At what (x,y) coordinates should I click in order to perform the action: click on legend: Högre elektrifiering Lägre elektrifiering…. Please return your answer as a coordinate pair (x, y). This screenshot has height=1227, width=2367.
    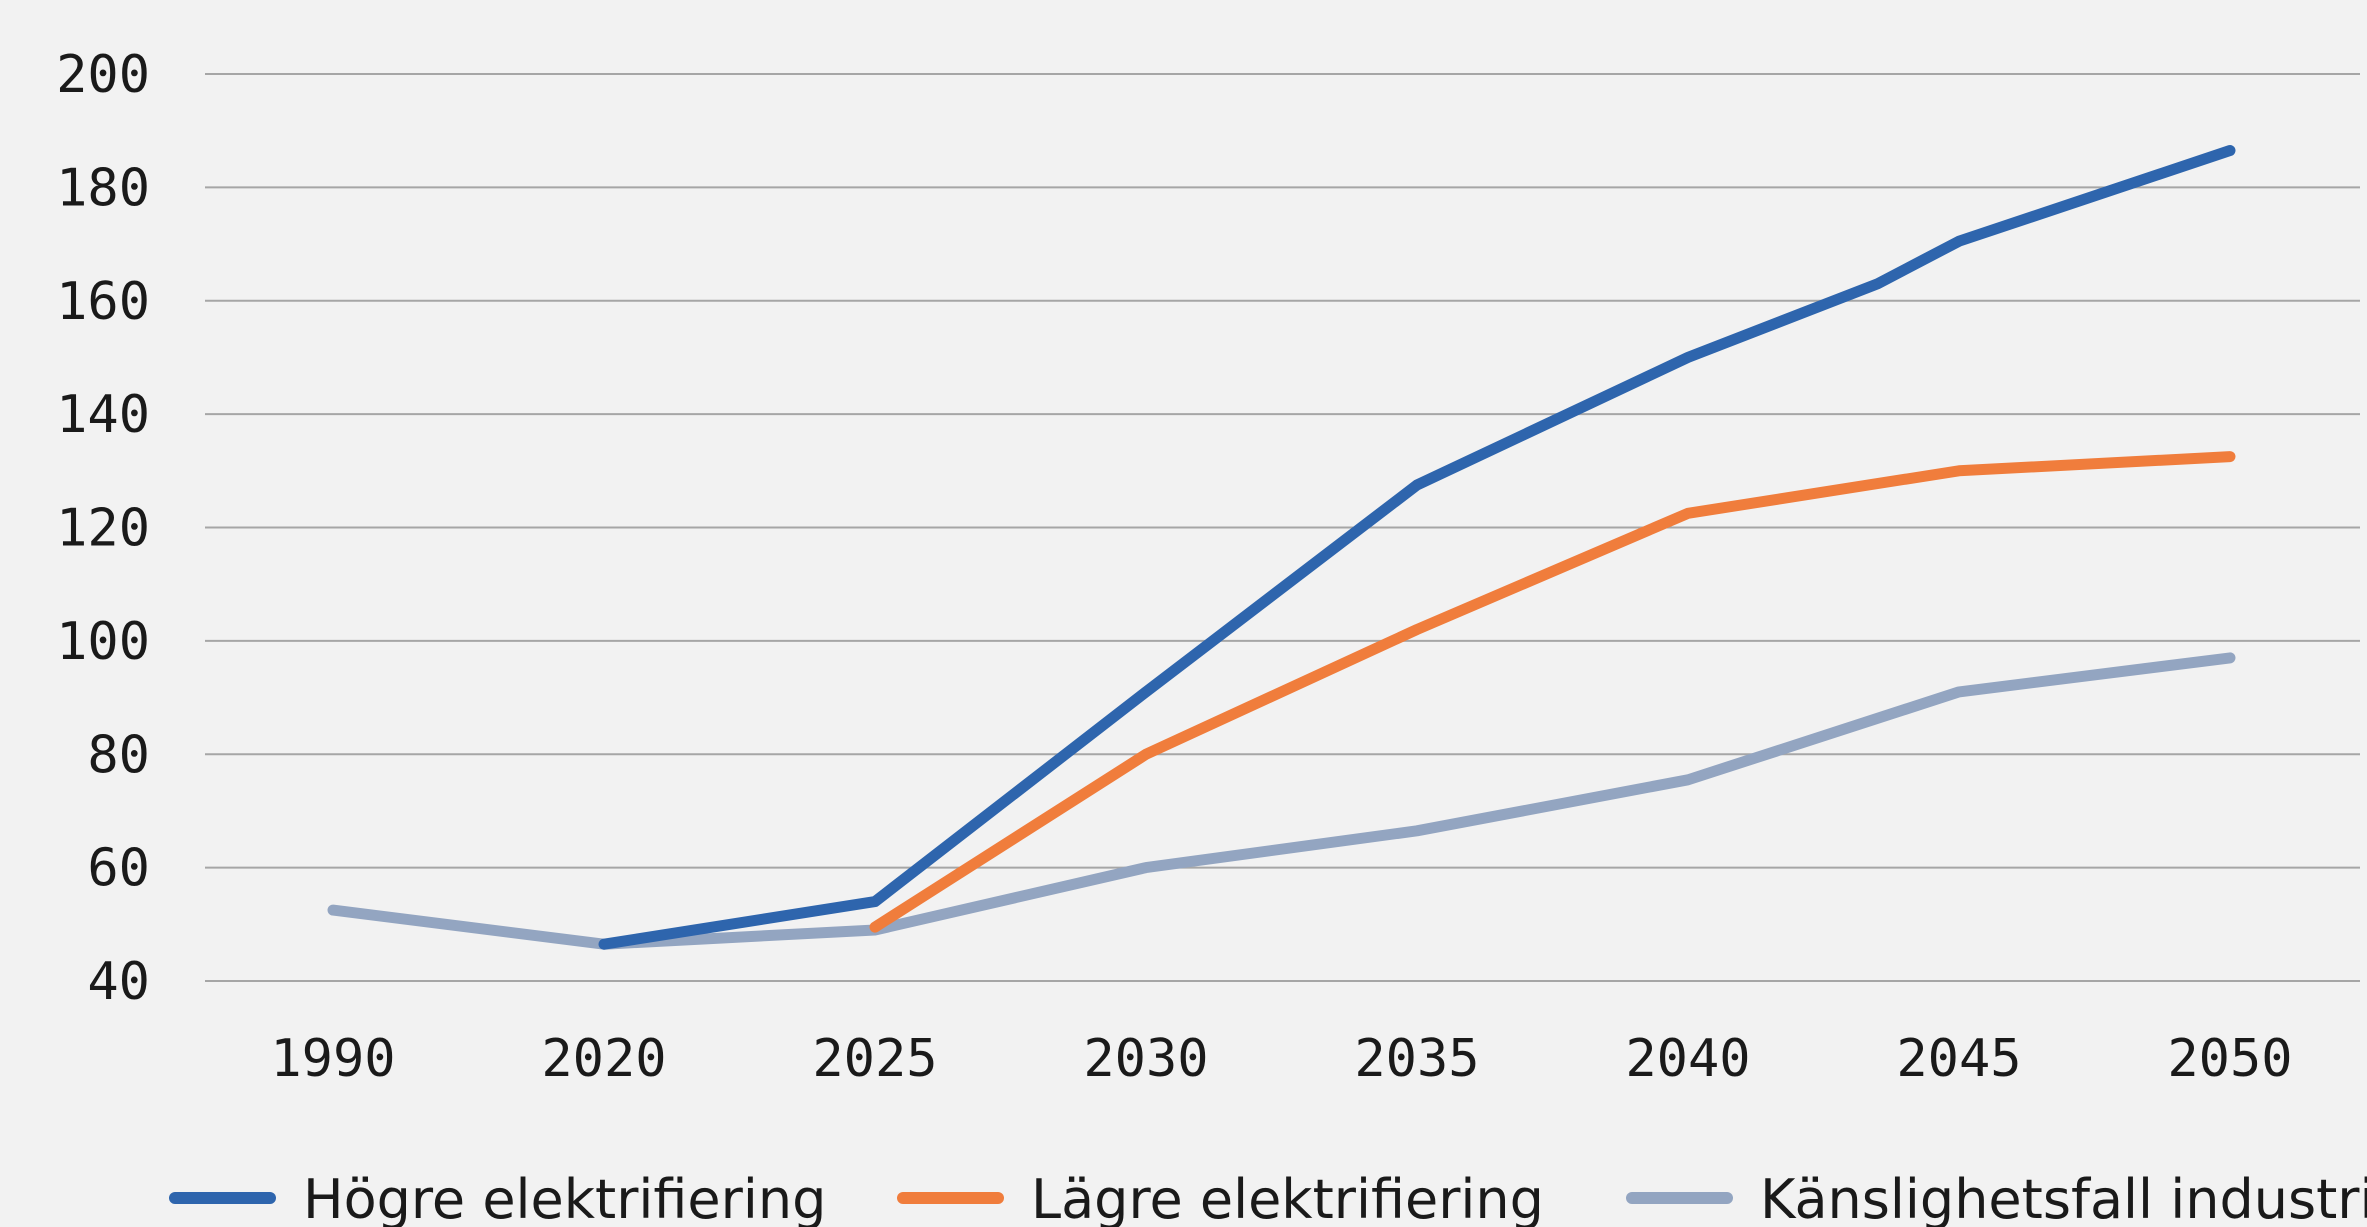
    Looking at the image, I should click on (1268, 1197).